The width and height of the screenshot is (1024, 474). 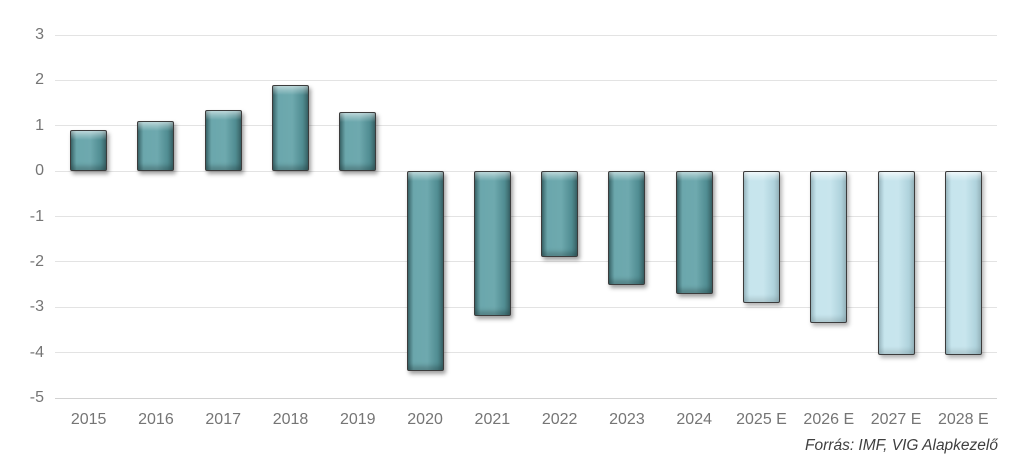 I want to click on x-tick-label-2018: 2018, so click(x=290, y=419).